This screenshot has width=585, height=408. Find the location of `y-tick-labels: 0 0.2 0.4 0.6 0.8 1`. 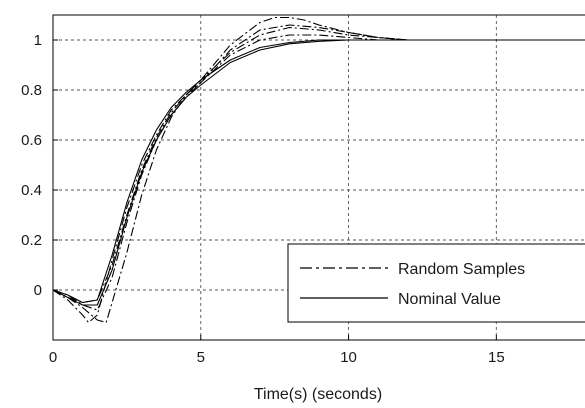

y-tick-labels: 0 0.2 0.4 0.6 0.8 1 is located at coordinates (31, 165).